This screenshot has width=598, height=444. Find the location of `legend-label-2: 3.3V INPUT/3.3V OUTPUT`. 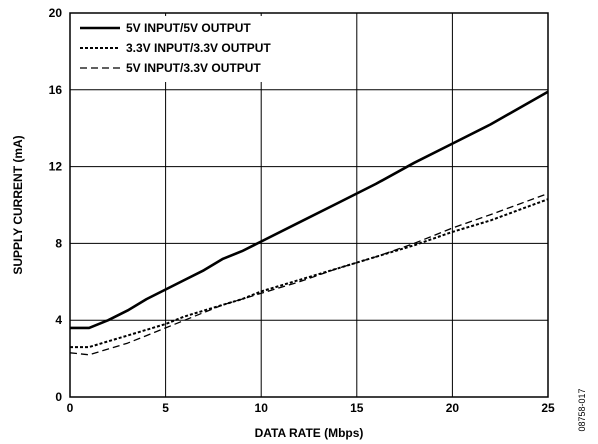

legend-label-2: 3.3V INPUT/3.3V OUTPUT is located at coordinates (198, 48).